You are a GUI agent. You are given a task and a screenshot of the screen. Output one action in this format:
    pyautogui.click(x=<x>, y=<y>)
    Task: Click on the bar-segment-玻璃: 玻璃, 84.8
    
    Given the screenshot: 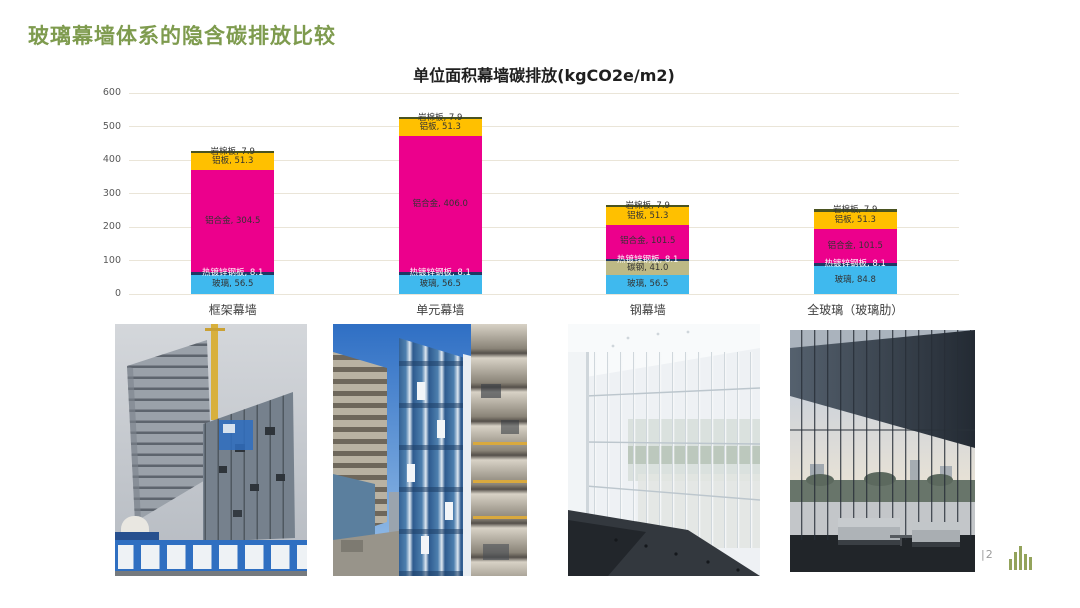 What is the action you would take?
    pyautogui.click(x=855, y=279)
    